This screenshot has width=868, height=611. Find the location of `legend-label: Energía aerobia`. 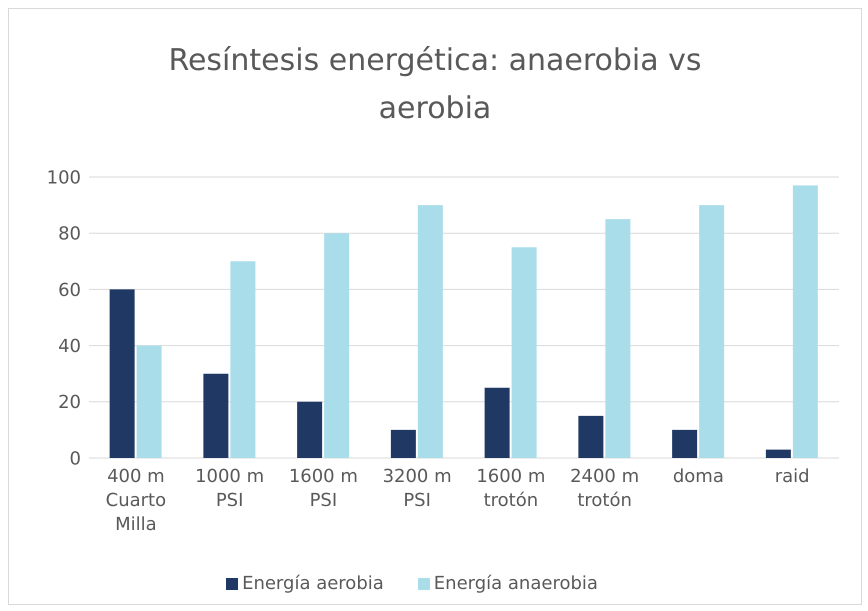

legend-label: Energía aerobia is located at coordinates (313, 583).